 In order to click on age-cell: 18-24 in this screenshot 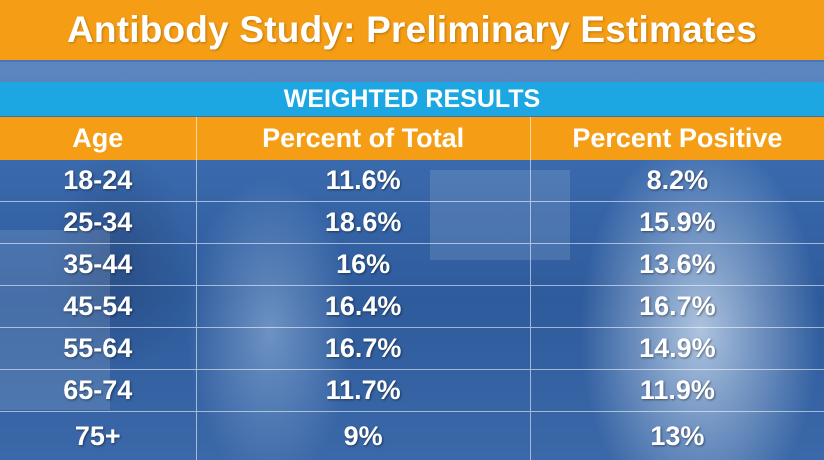, I will do `click(98, 180)`.